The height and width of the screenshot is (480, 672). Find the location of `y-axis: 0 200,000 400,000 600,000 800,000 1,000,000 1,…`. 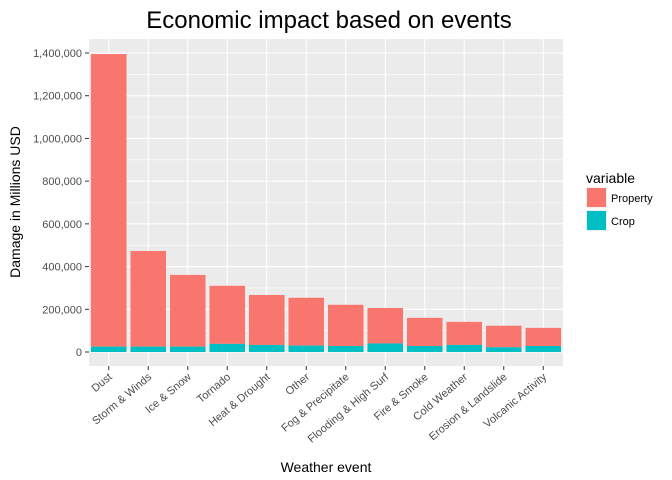

y-axis: 0 200,000 400,000 600,000 800,000 1,000,000 1,… is located at coordinates (61, 203).